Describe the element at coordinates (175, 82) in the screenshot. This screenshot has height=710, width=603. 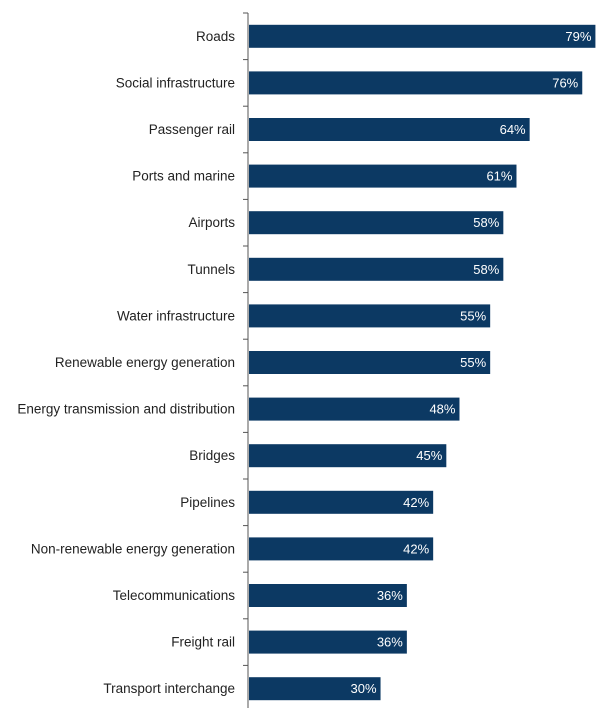
I see `category-label: Social infrastructure` at that location.